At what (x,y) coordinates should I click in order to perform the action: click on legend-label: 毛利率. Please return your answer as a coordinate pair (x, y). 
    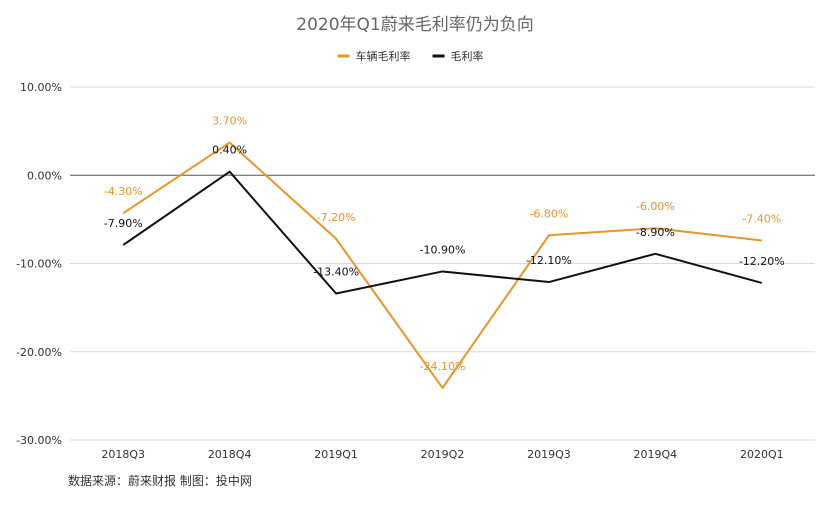
    Looking at the image, I should click on (467, 56).